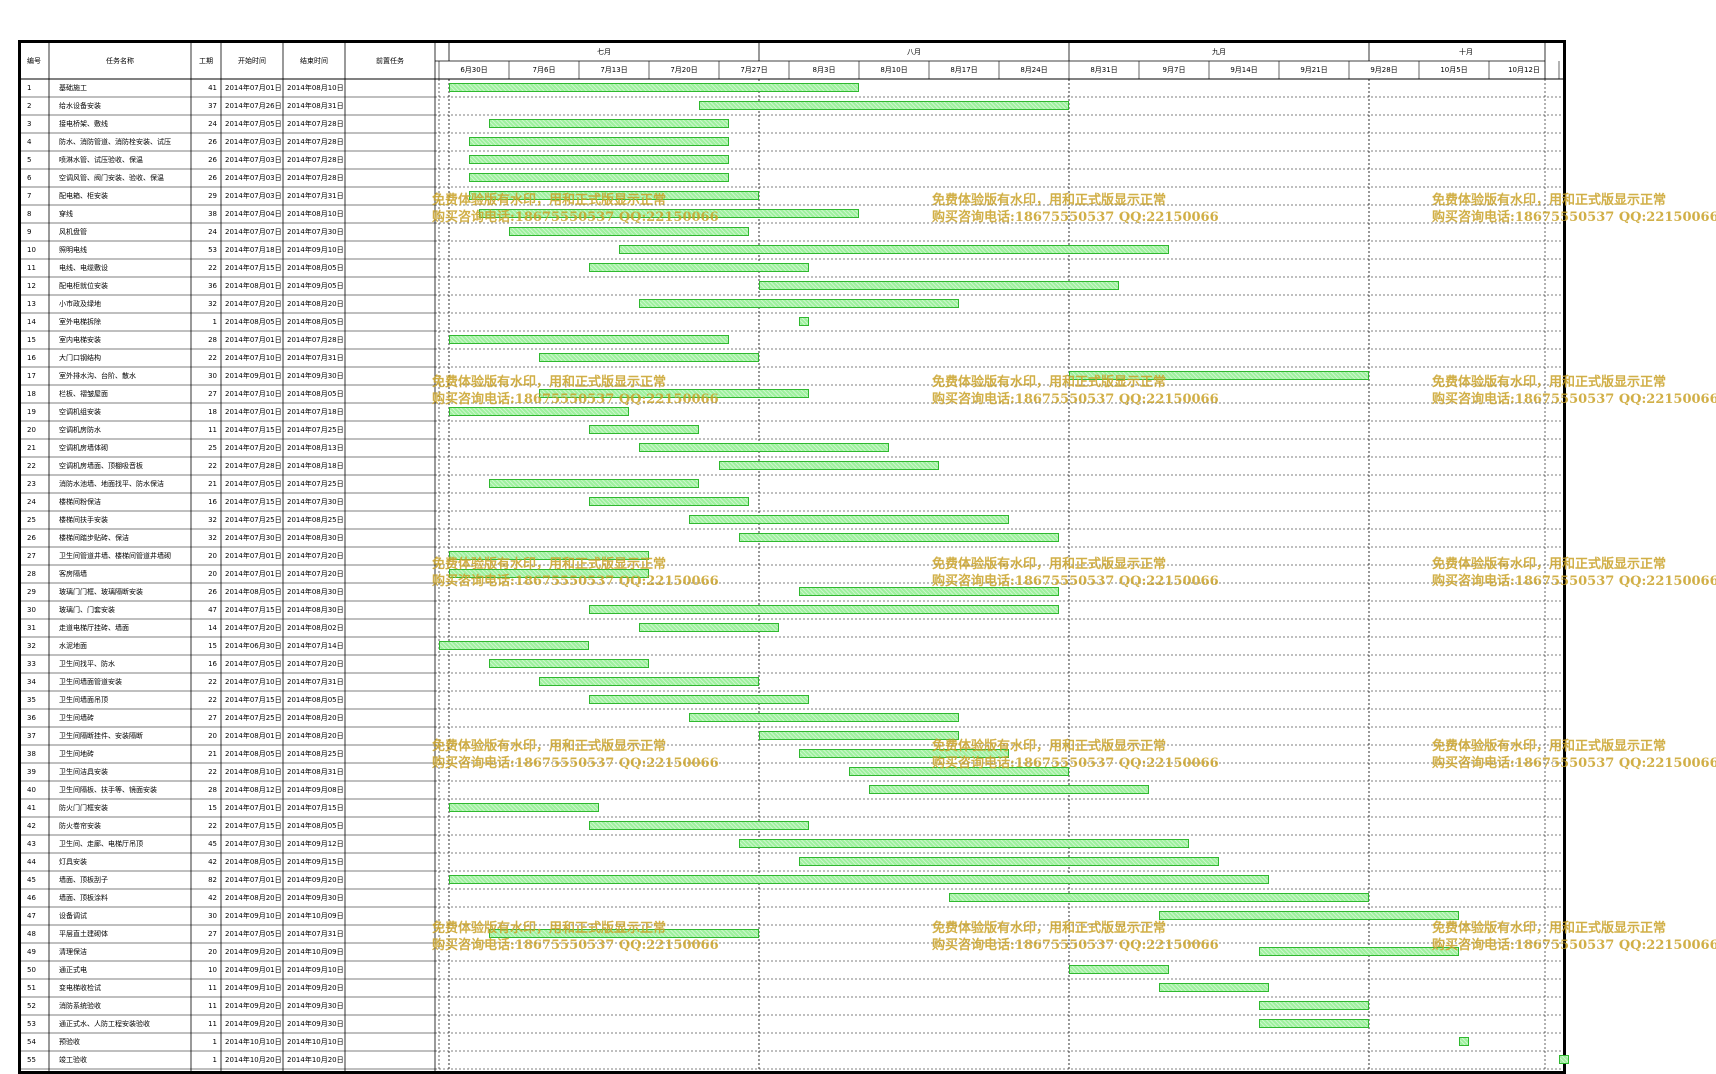  Describe the element at coordinates (111, 484) in the screenshot. I see `task-name: 消防水池墙、地面找平、防水保洁` at that location.